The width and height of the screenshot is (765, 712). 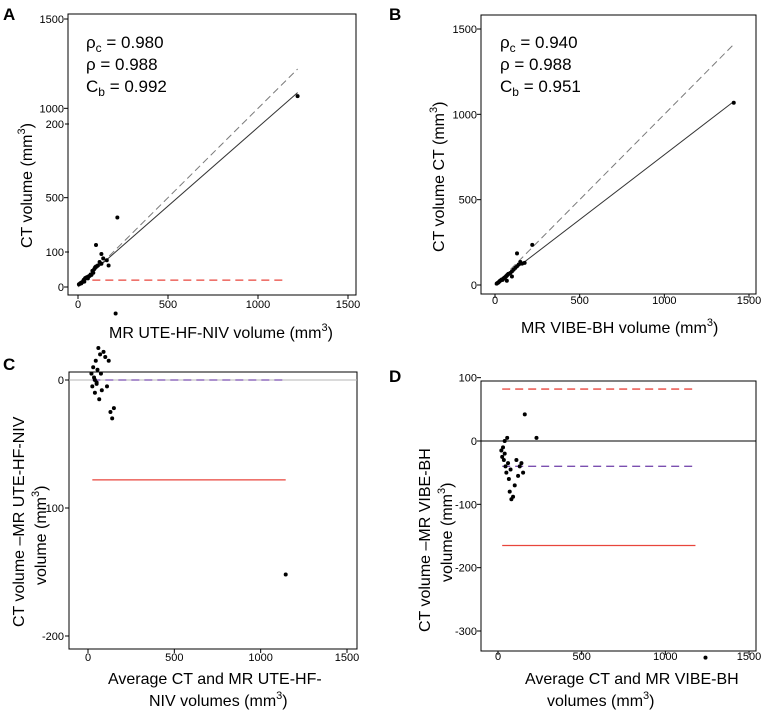 What do you see at coordinates (749, 301) in the screenshot?
I see `x-tick-label-b: 1500` at bounding box center [749, 301].